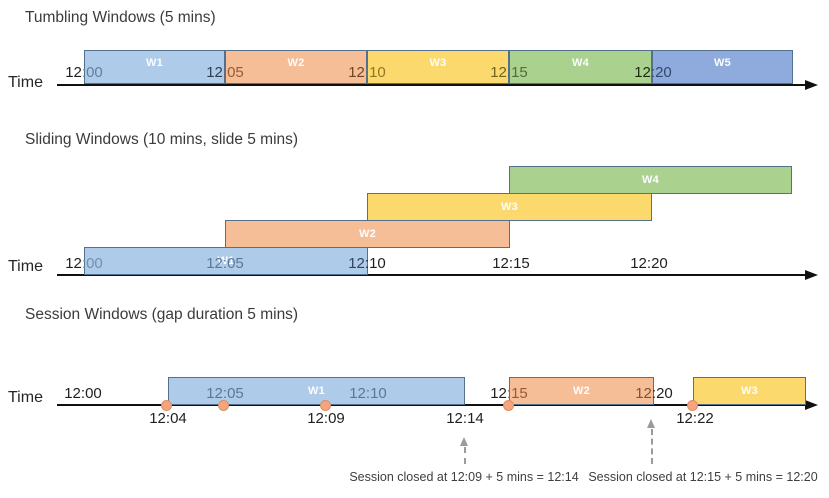  Describe the element at coordinates (703, 477) in the screenshot. I see `session-closed-annotation: Session closed at 12:15 + 5 mins = 12:20` at that location.